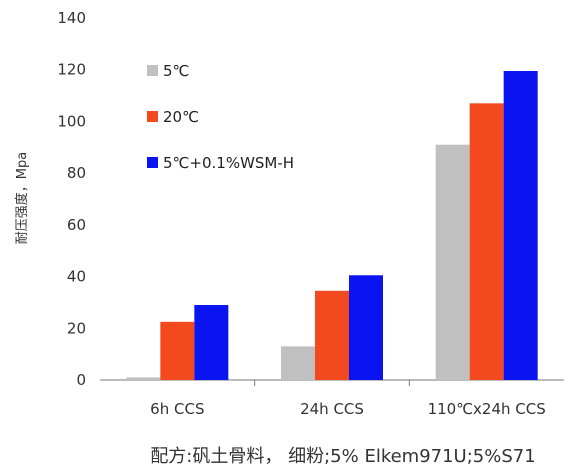  What do you see at coordinates (220, 117) in the screenshot?
I see `legend: 5℃ 20℃ 5℃+0.1%WSM-H` at bounding box center [220, 117].